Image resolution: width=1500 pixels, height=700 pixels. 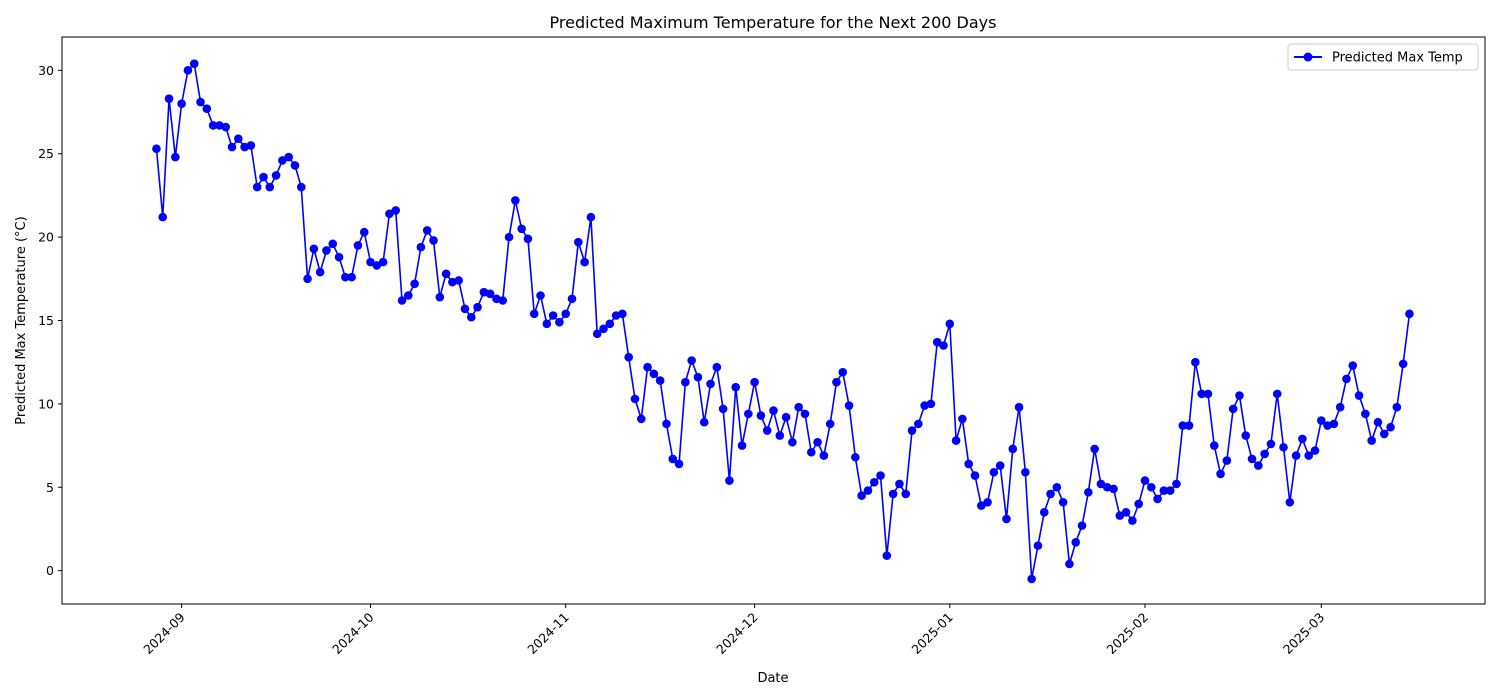 I want to click on legend-label: Predicted Max Temp, so click(x=1397, y=58).